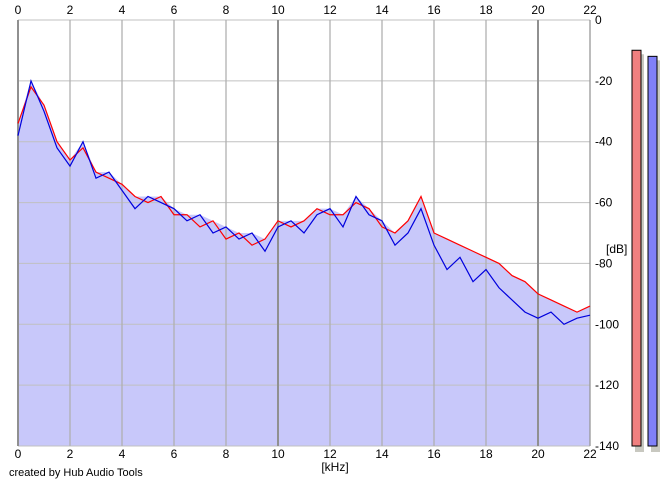 The height and width of the screenshot is (486, 672). Describe the element at coordinates (604, 263) in the screenshot. I see `y-tick-label: -80` at that location.